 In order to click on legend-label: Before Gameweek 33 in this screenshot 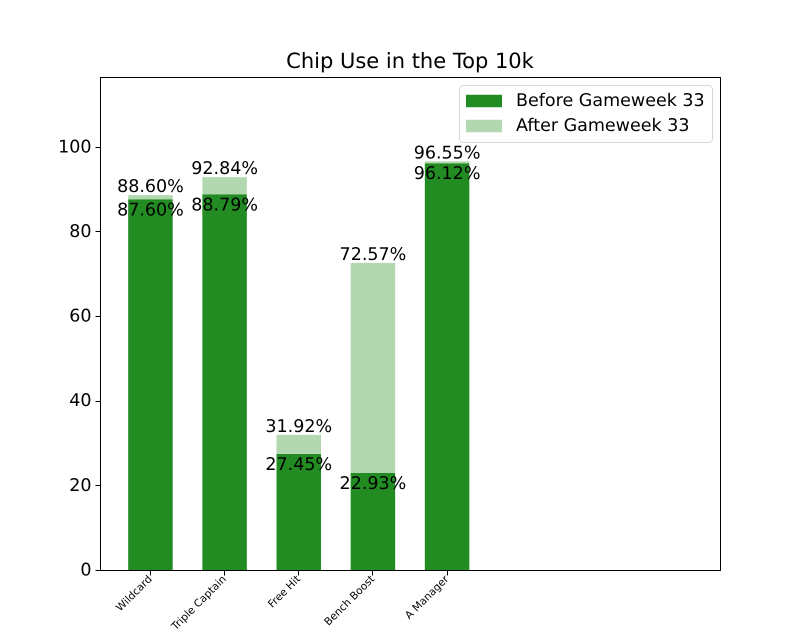, I will do `click(610, 101)`.